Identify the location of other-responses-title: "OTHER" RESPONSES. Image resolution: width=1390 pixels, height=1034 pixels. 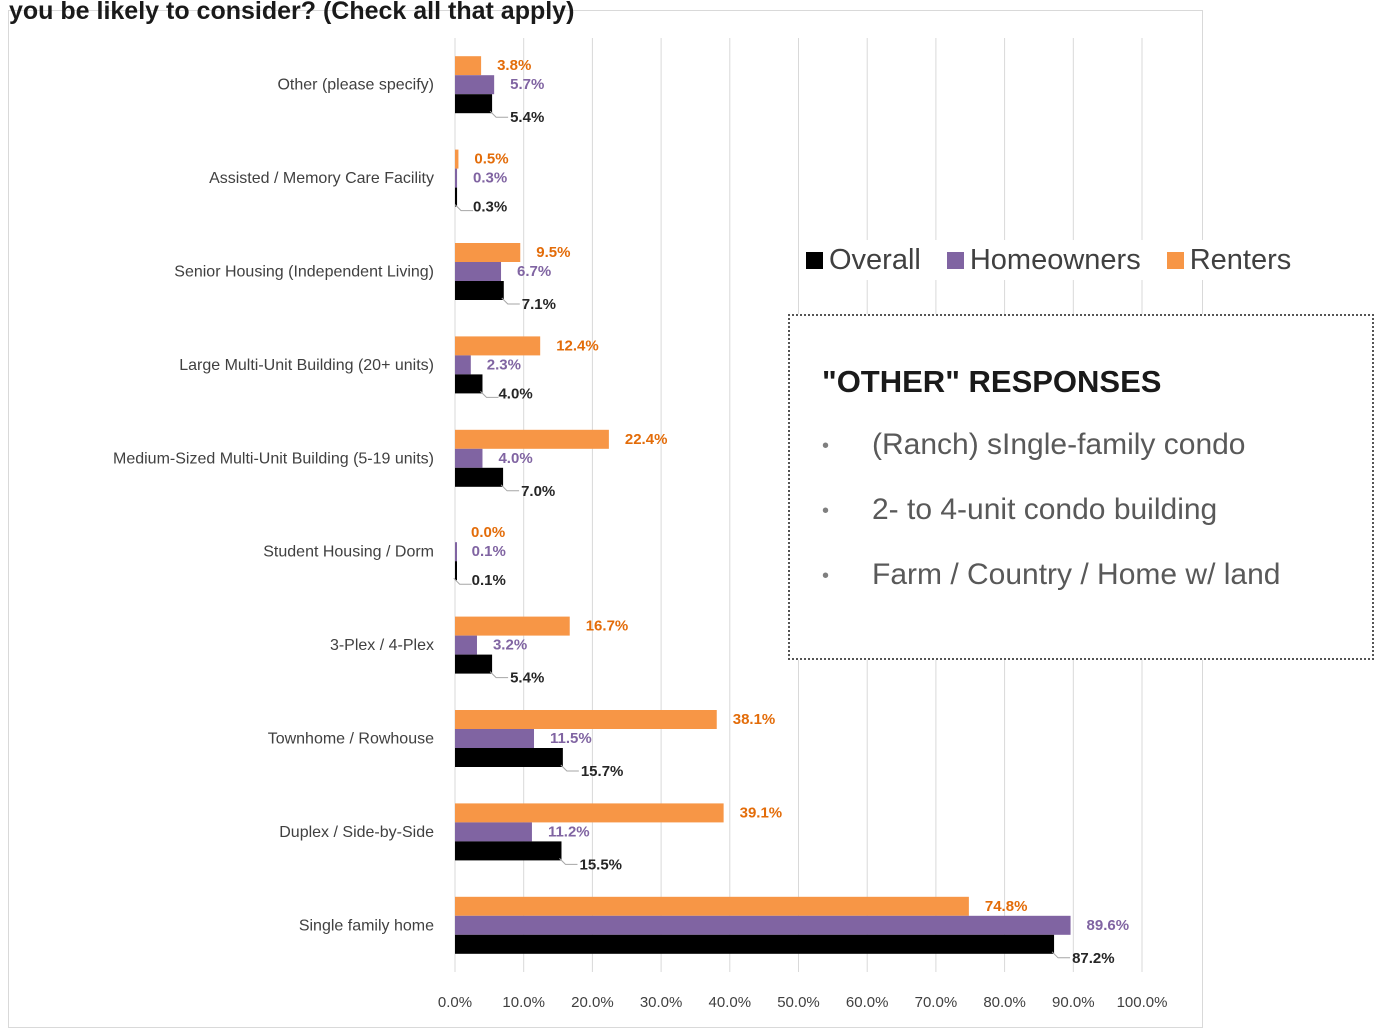
(992, 381).